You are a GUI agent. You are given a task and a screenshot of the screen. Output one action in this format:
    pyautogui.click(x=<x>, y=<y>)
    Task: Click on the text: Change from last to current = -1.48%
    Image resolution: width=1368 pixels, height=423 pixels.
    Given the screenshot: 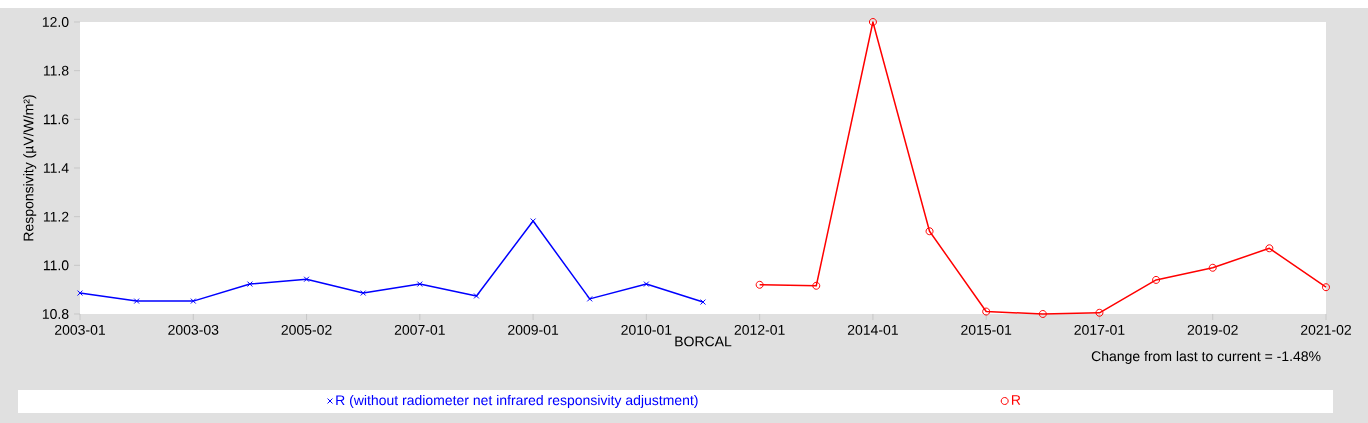 What is the action you would take?
    pyautogui.click(x=1206, y=357)
    